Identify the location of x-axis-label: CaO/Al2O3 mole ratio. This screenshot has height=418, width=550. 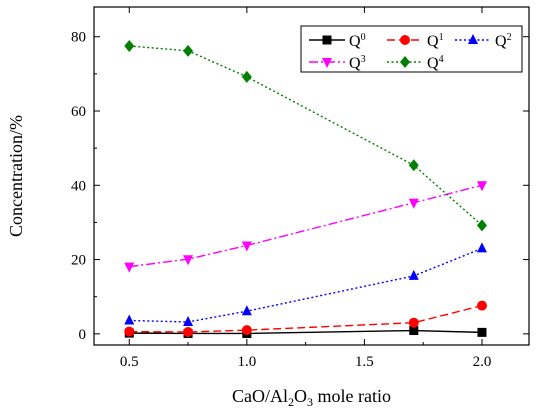
(311, 397).